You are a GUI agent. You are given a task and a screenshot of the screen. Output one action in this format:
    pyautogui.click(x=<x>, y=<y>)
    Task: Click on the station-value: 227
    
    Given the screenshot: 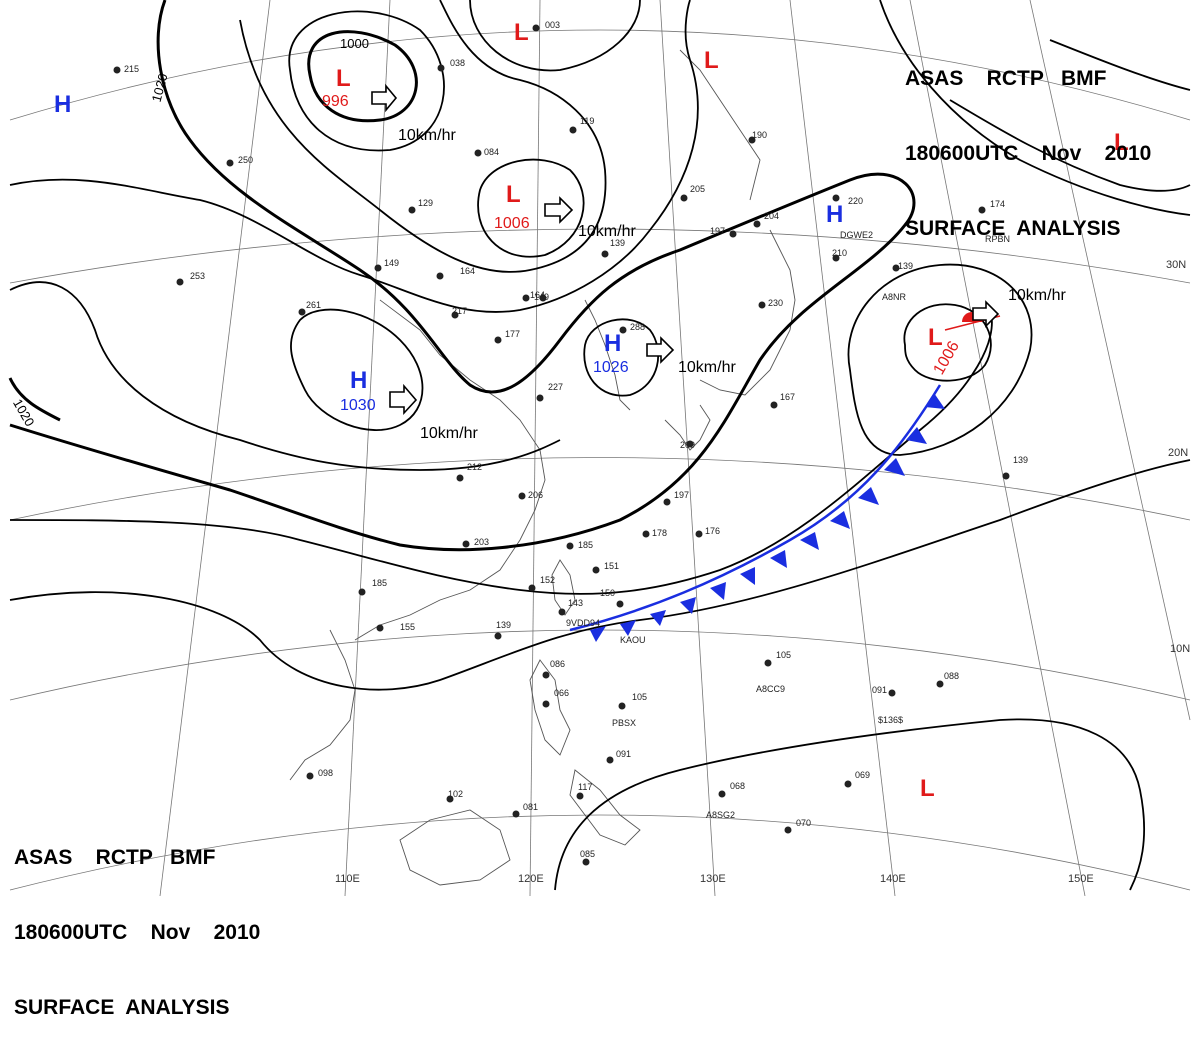 What is the action you would take?
    pyautogui.click(x=555, y=387)
    